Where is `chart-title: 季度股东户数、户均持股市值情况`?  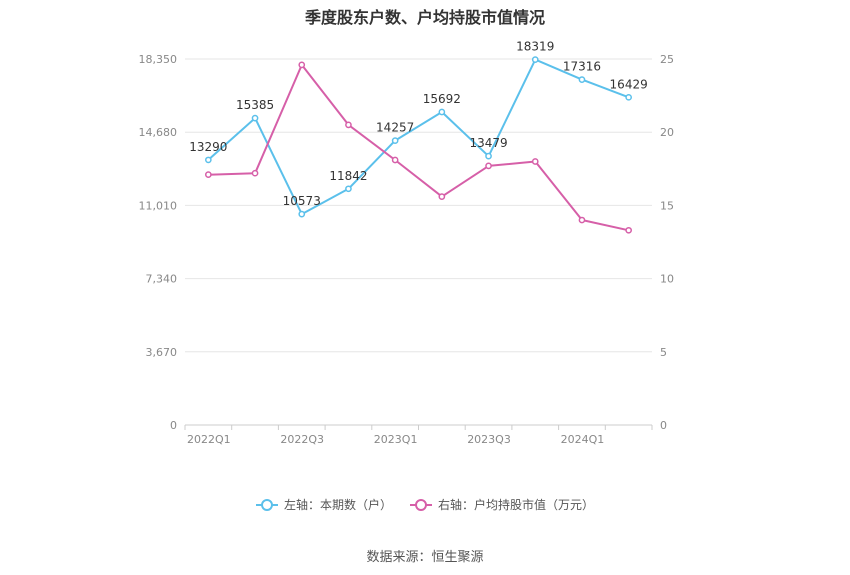
chart-title: 季度股东户数、户均持股市值情况 is located at coordinates (424, 17).